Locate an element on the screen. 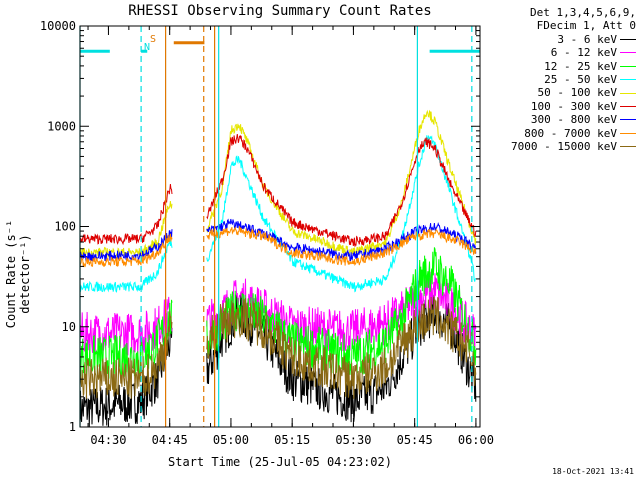 The height and width of the screenshot is (480, 640). timestamp: 18-Oct-2021 13:41 is located at coordinates (593, 471).